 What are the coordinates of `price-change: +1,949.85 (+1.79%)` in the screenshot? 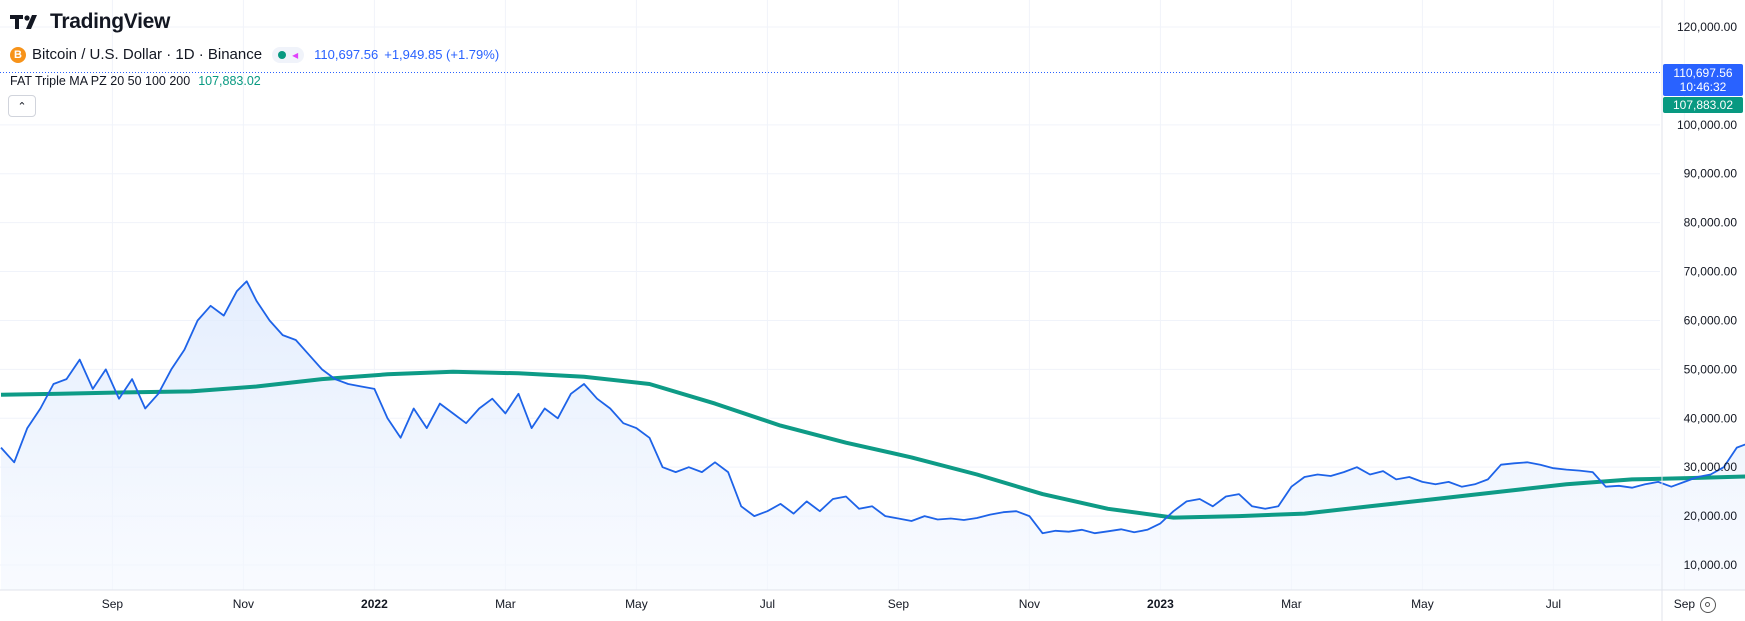 It's located at (442, 54).